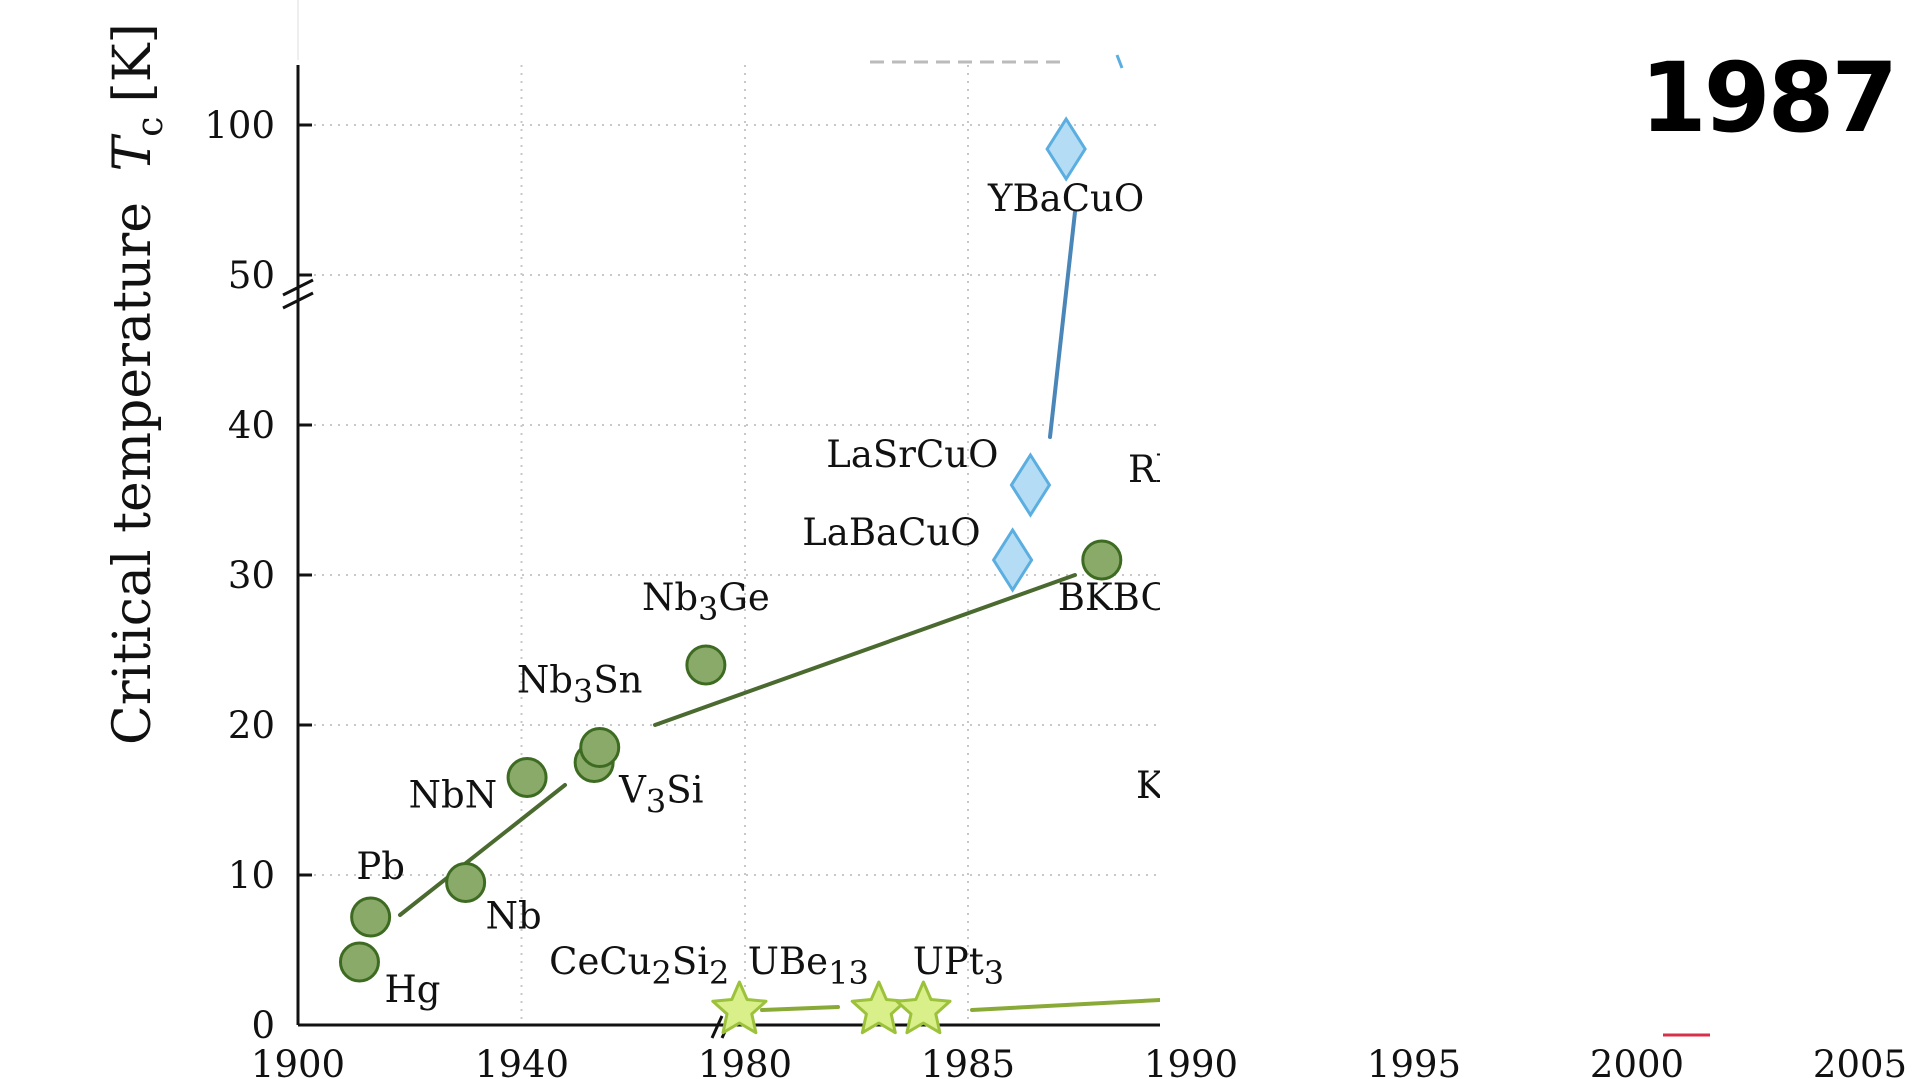 The height and width of the screenshot is (1079, 1919). What do you see at coordinates (298, 294) in the screenshot?
I see `y-axis-break` at bounding box center [298, 294].